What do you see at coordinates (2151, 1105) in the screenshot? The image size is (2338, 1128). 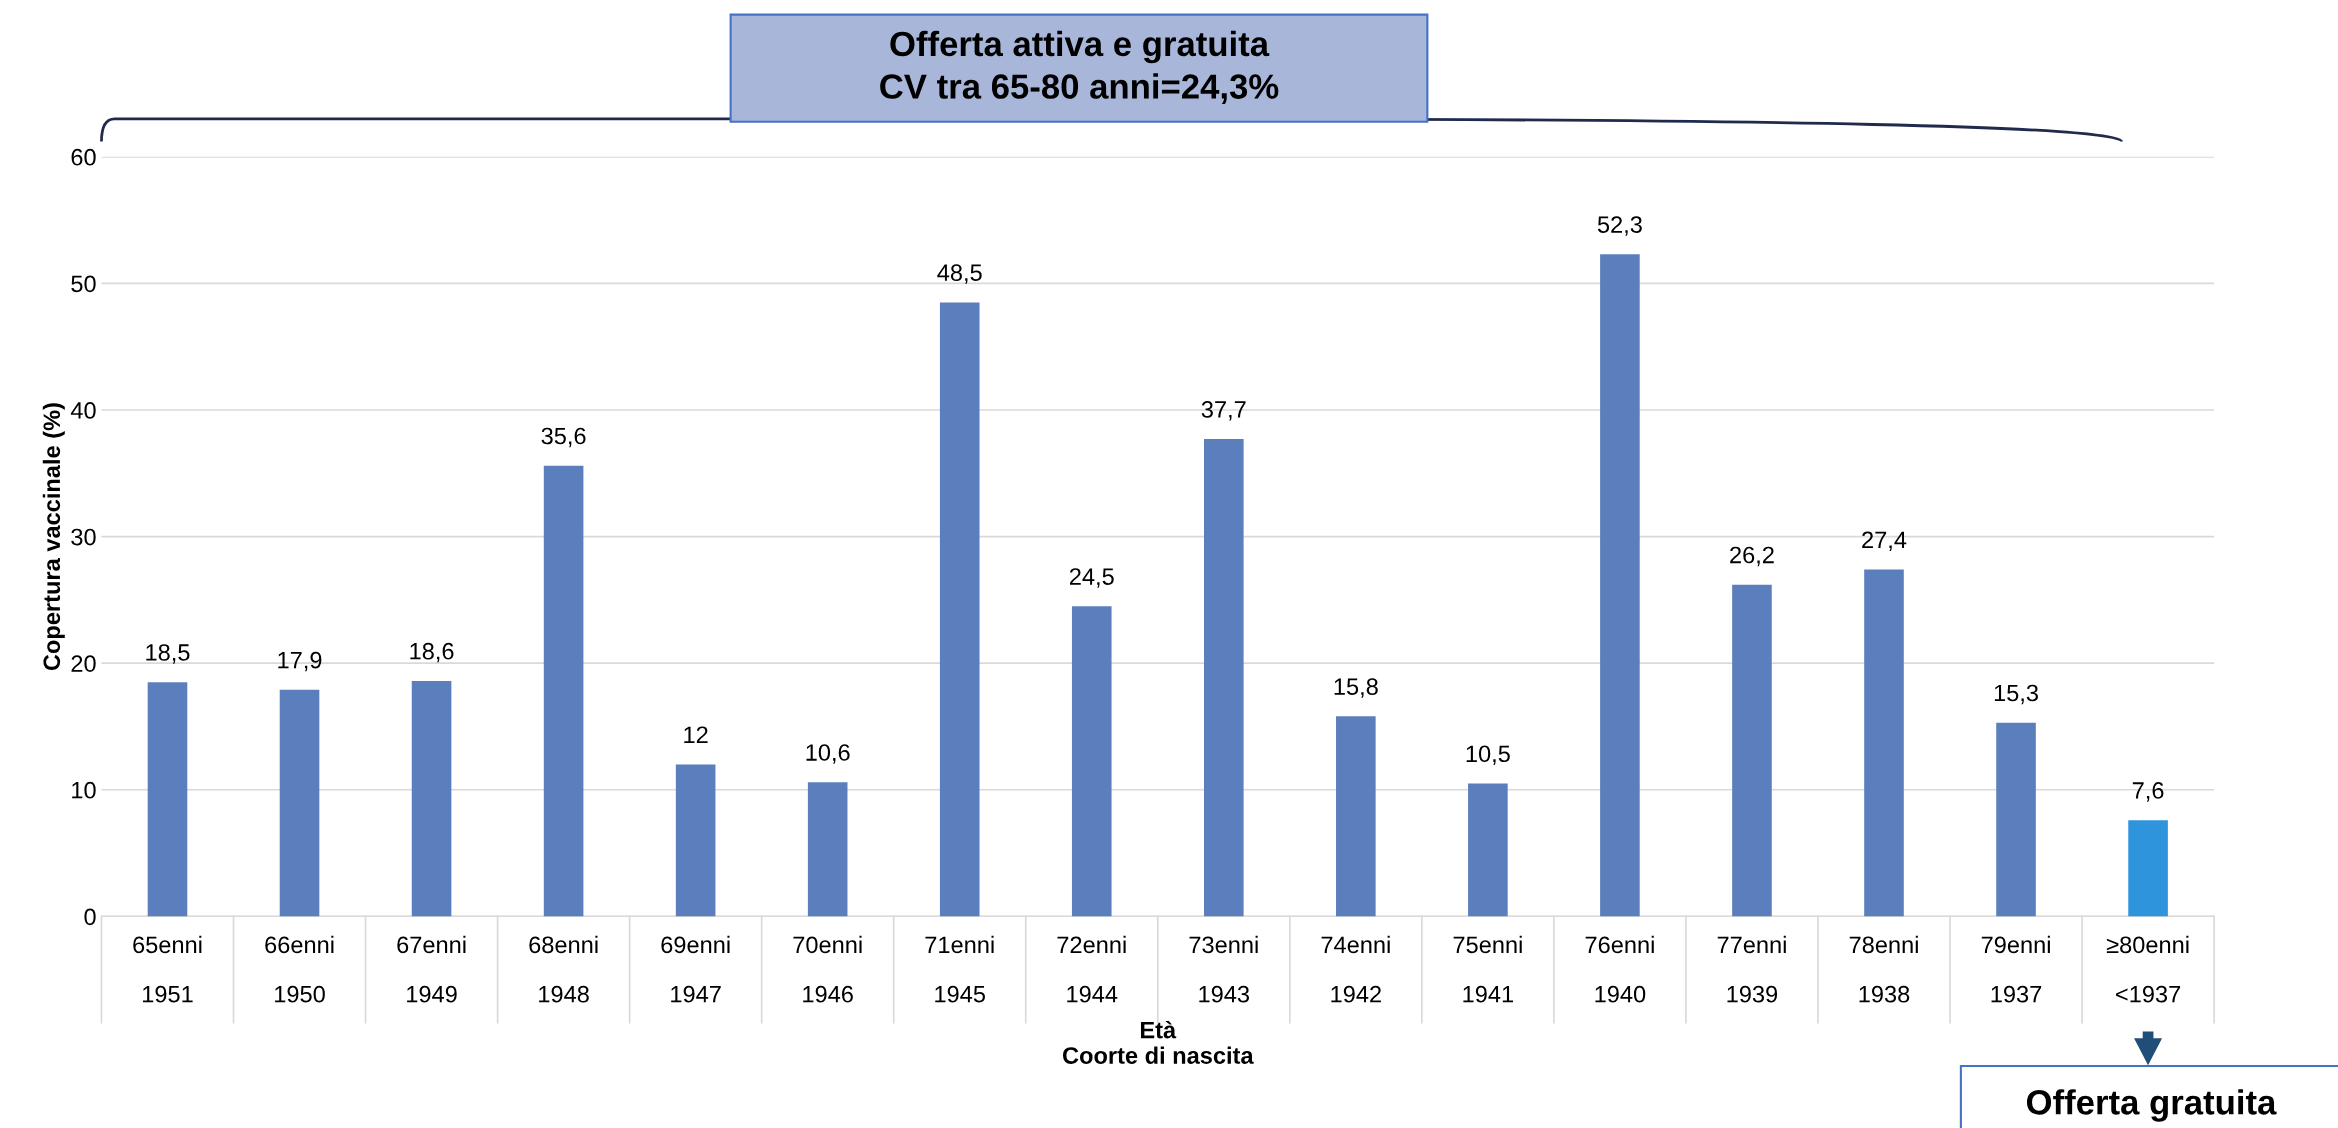 I see `text: Offerta gratuita` at bounding box center [2151, 1105].